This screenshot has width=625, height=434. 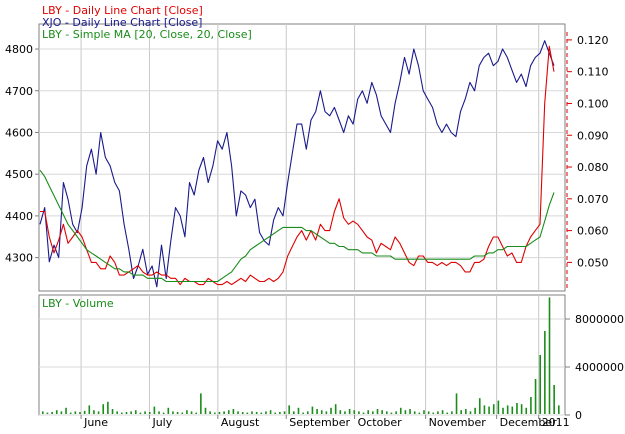 What do you see at coordinates (19, 132) in the screenshot?
I see `left-tick-label: 4600` at bounding box center [19, 132].